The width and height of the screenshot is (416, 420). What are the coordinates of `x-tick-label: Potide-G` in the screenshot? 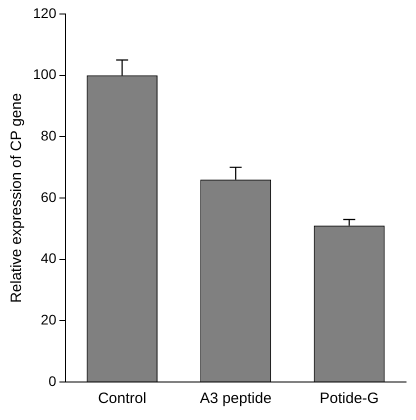 It's located at (349, 399).